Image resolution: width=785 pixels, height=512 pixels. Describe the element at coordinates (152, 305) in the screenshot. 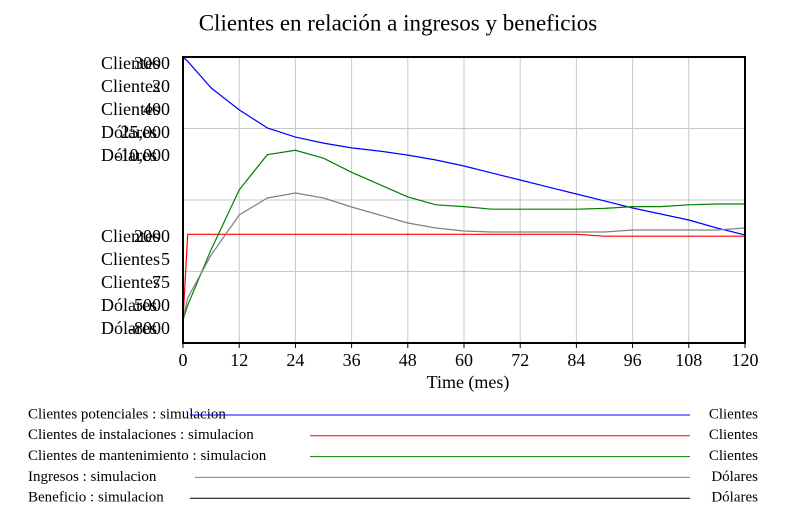

I see `y-axis-value: 5000` at that location.